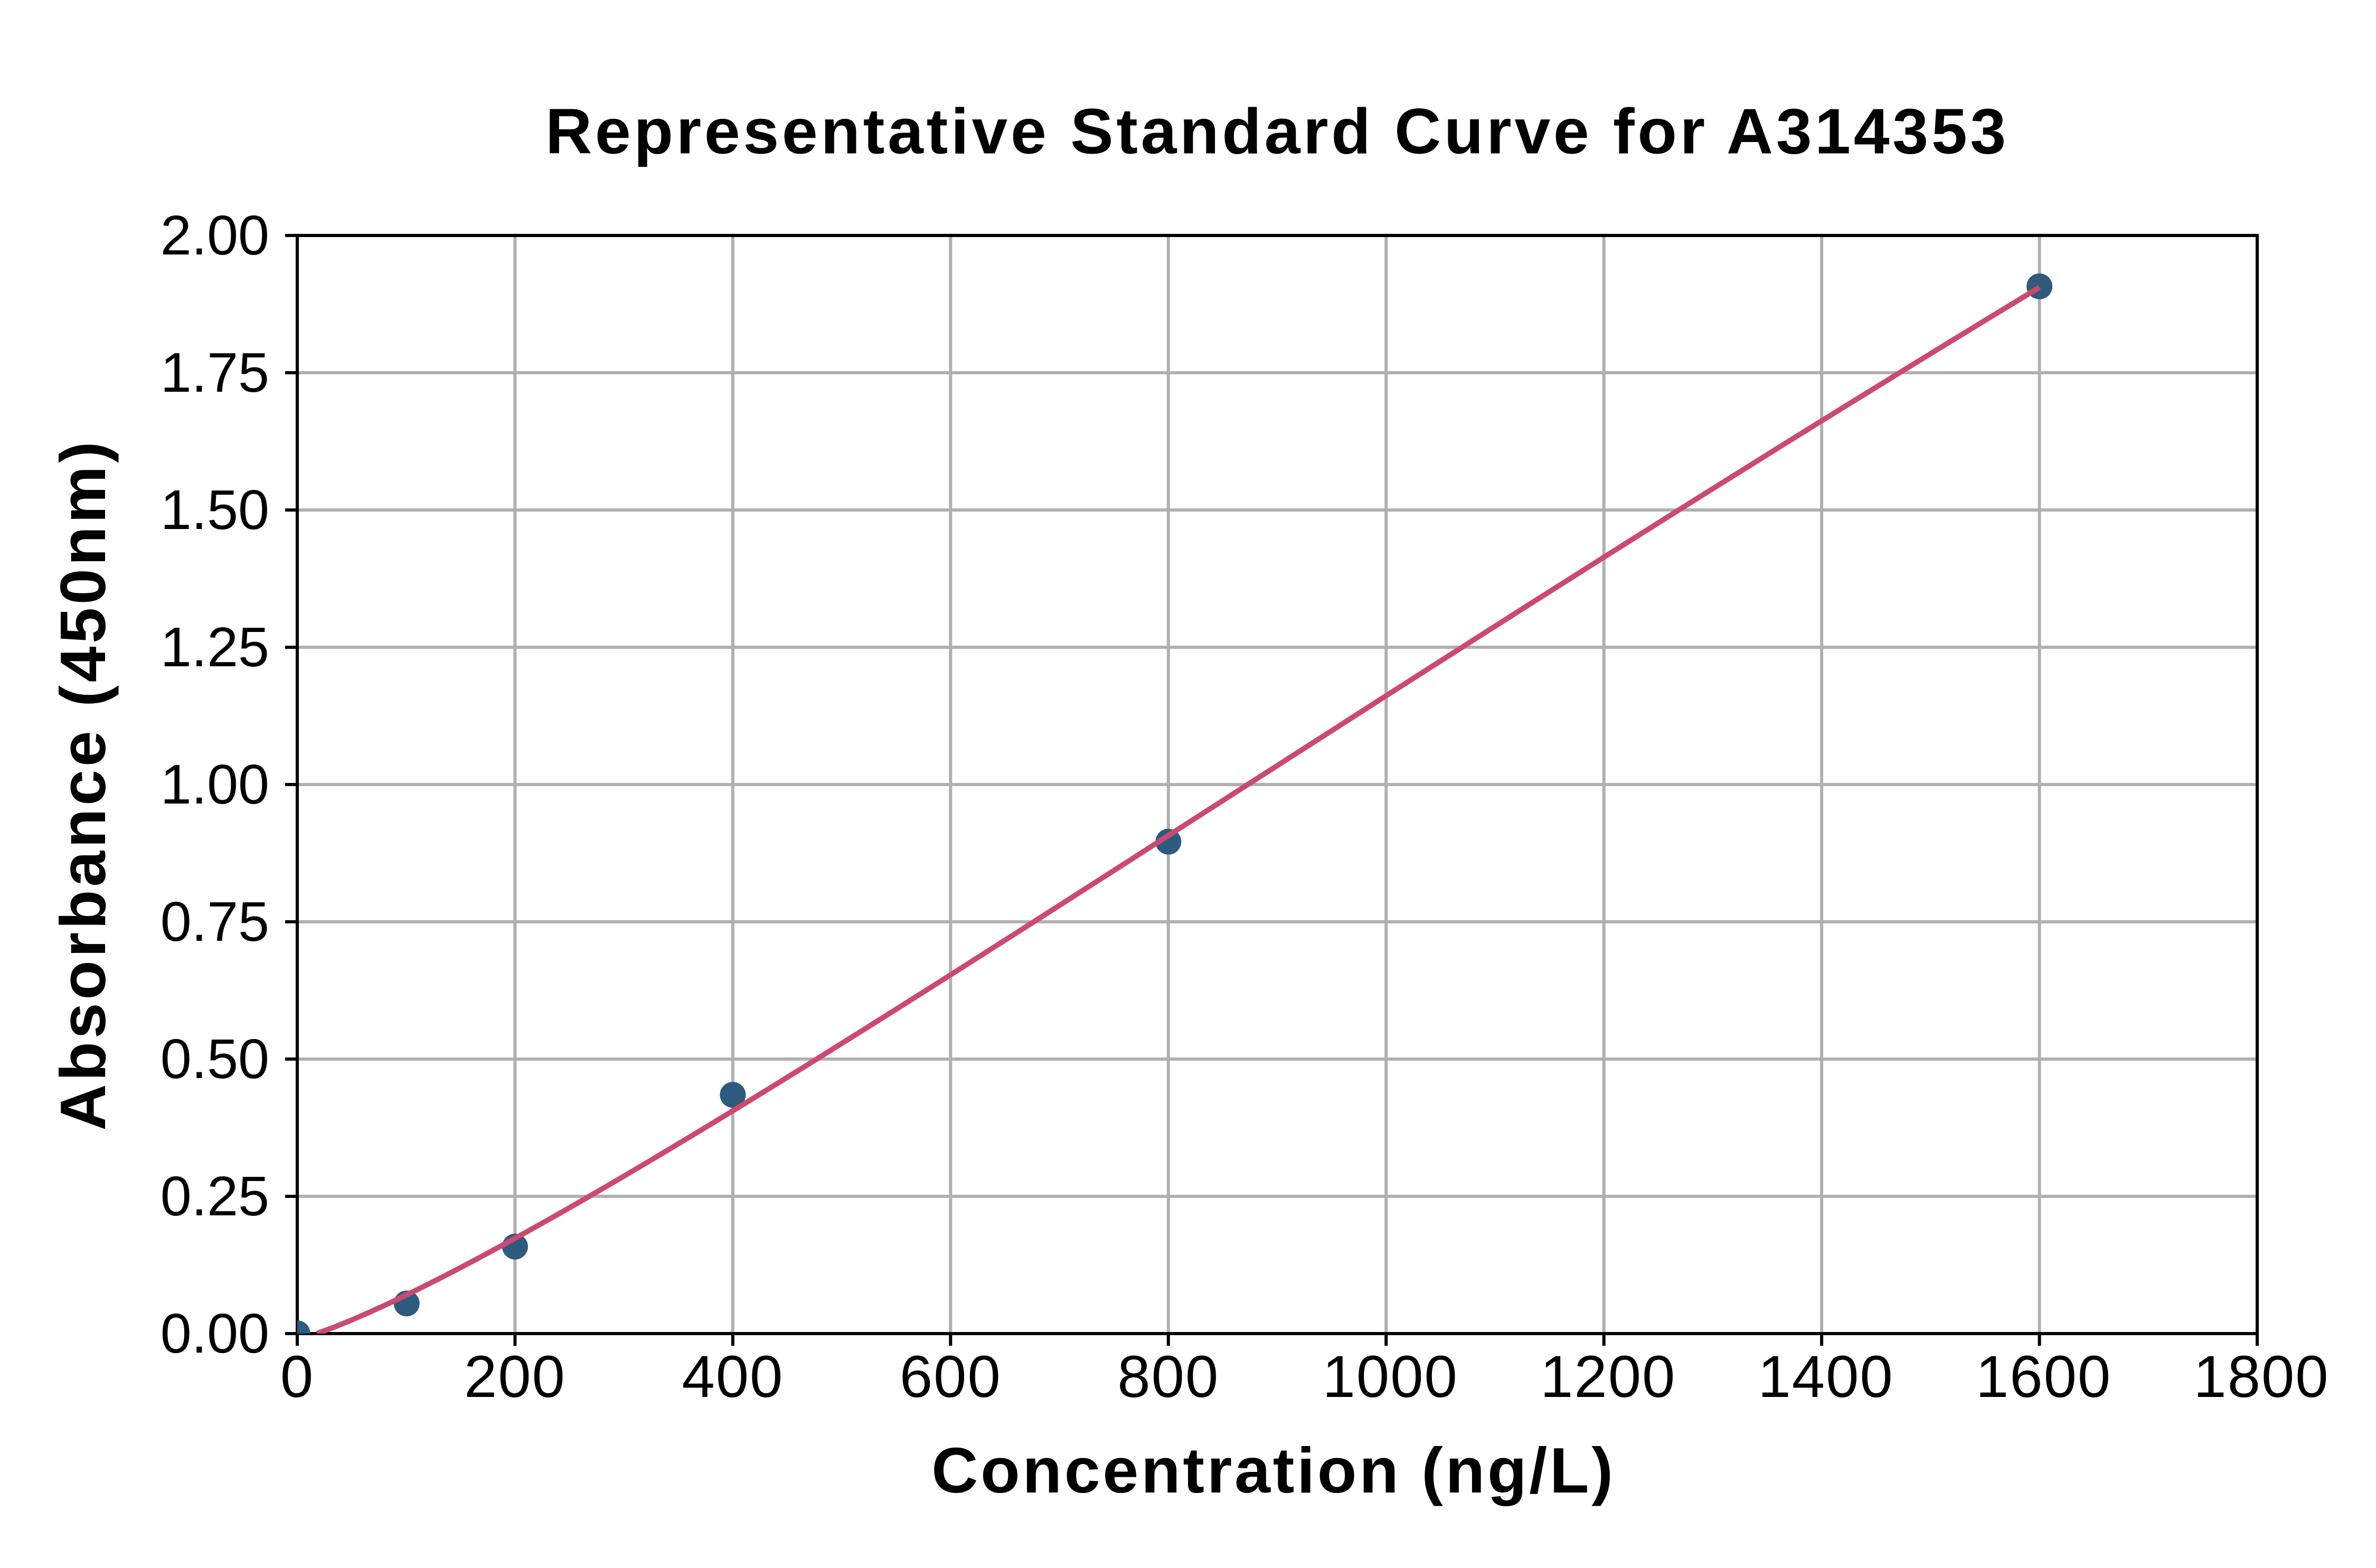  Describe the element at coordinates (215, 1334) in the screenshot. I see `svg-text: 0.00` at that location.